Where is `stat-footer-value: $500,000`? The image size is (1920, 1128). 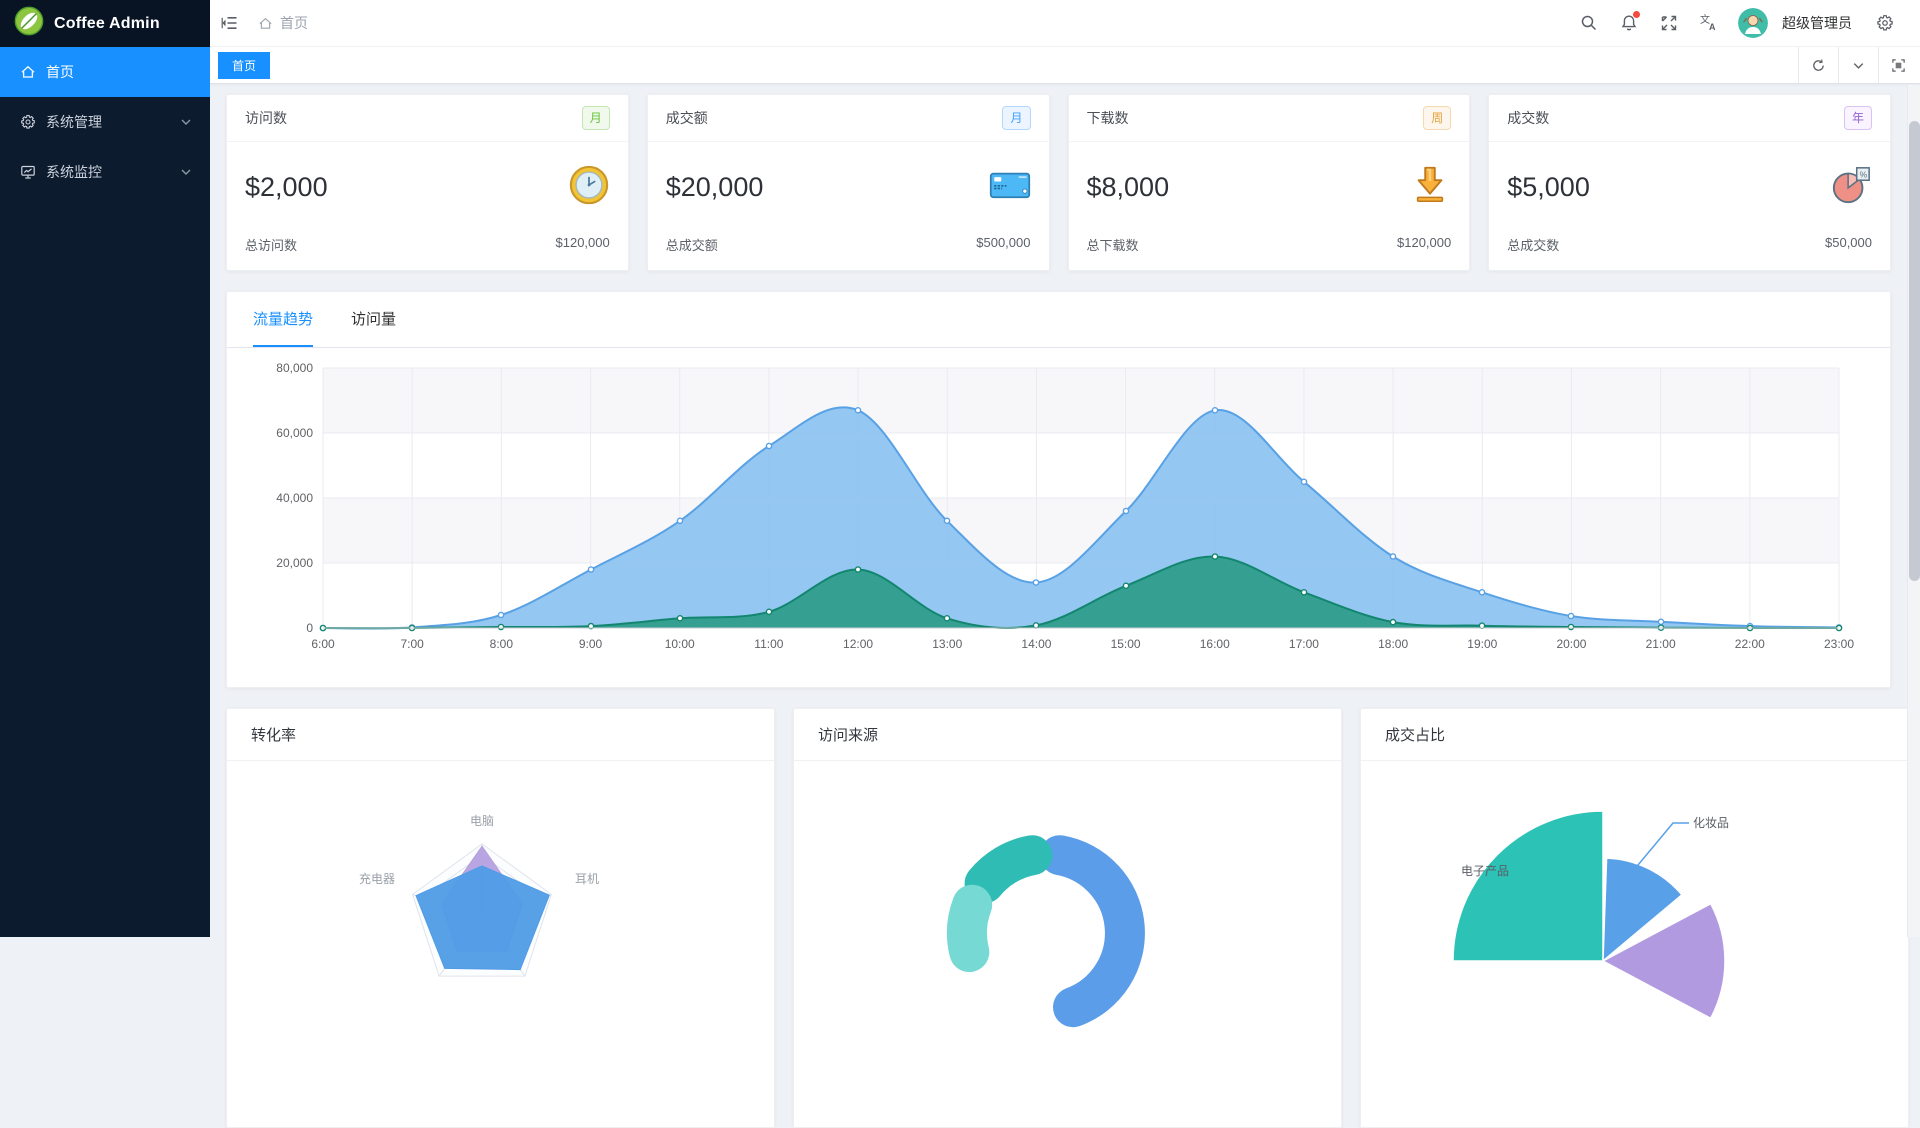
stat-footer-value: $500,000 is located at coordinates (1003, 244).